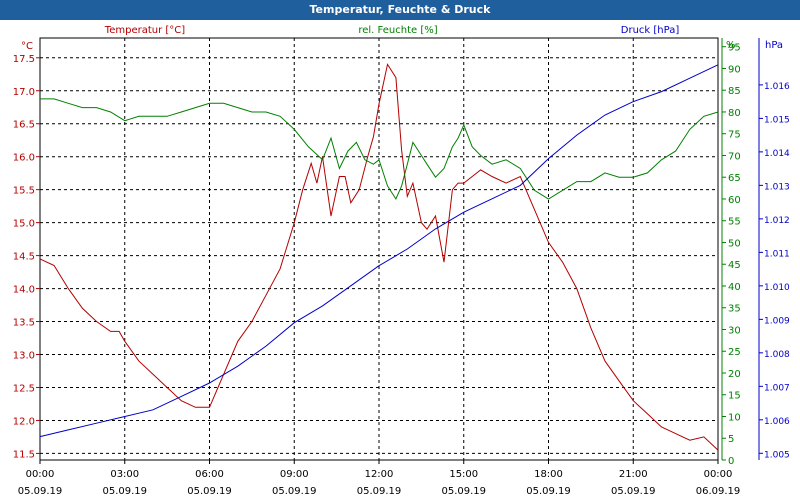 This screenshot has width=800, height=500. What do you see at coordinates (734, 91) in the screenshot?
I see `humidity-tick-label: 85` at bounding box center [734, 91].